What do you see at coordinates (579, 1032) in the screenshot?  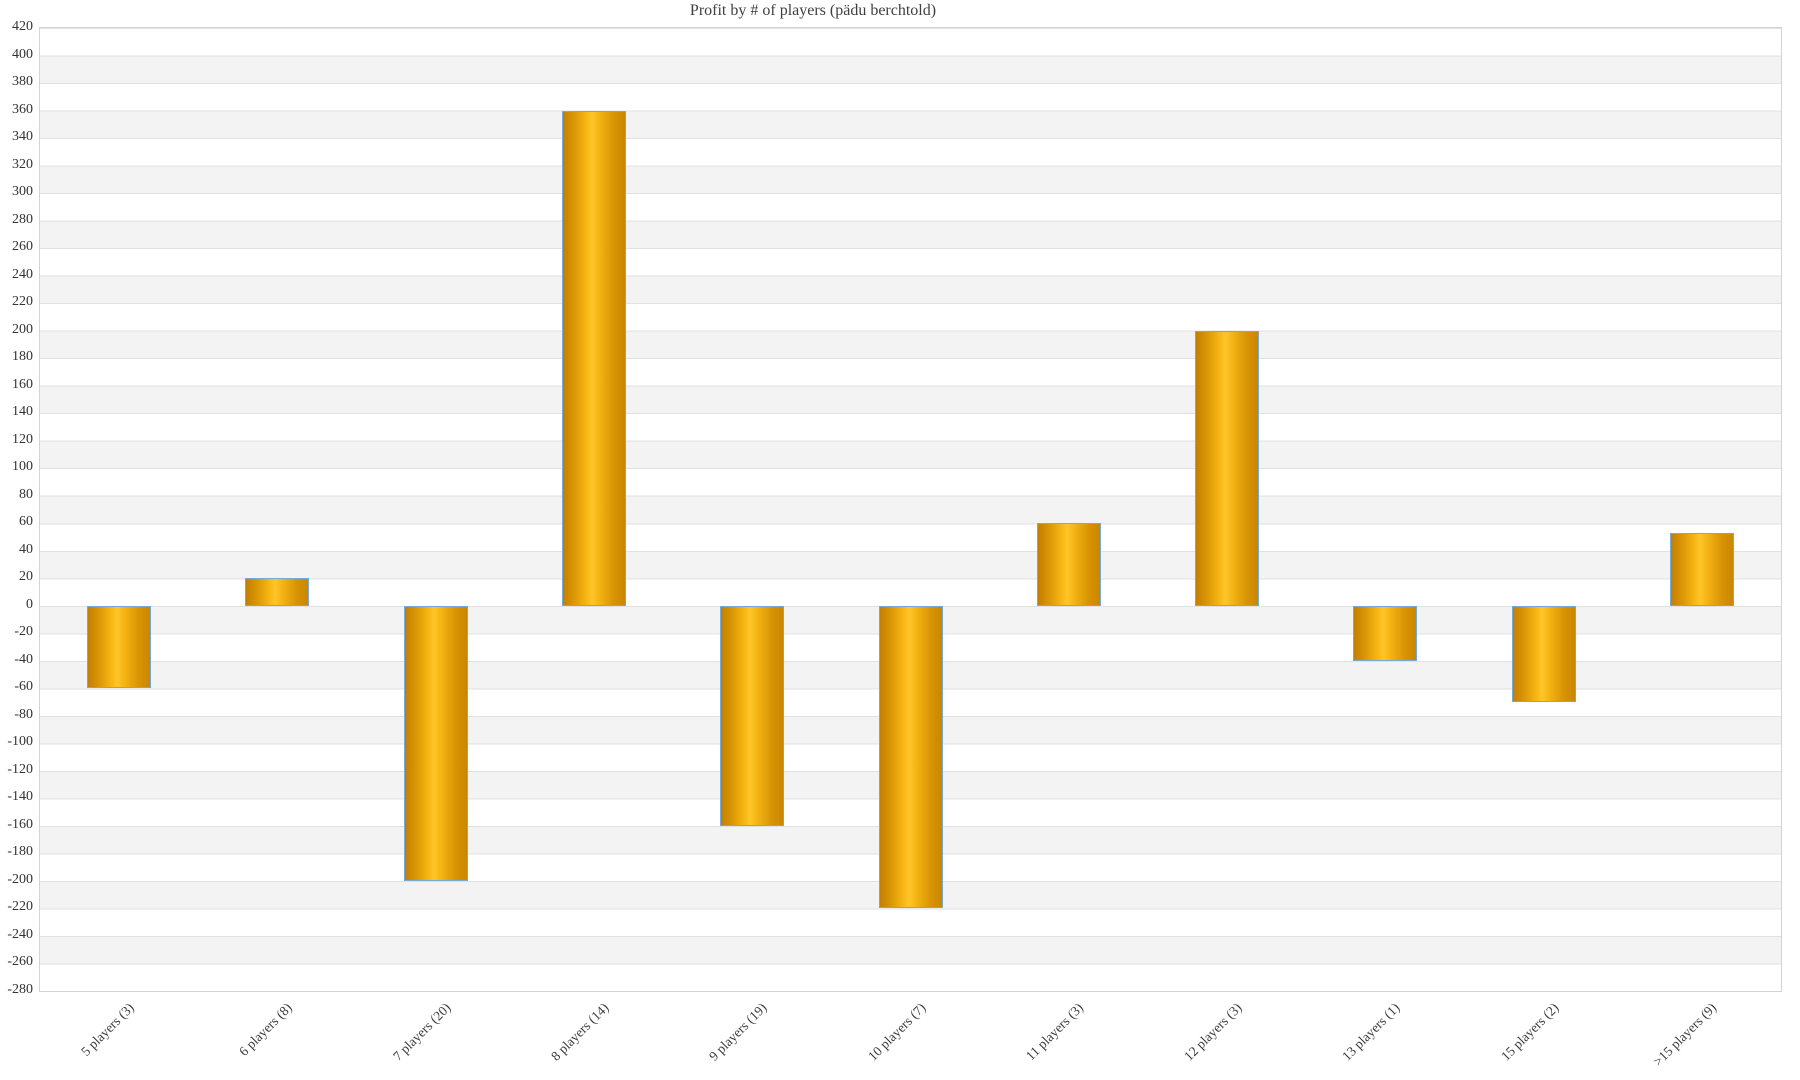 I see `x-tick-label: 8 players (14)` at bounding box center [579, 1032].